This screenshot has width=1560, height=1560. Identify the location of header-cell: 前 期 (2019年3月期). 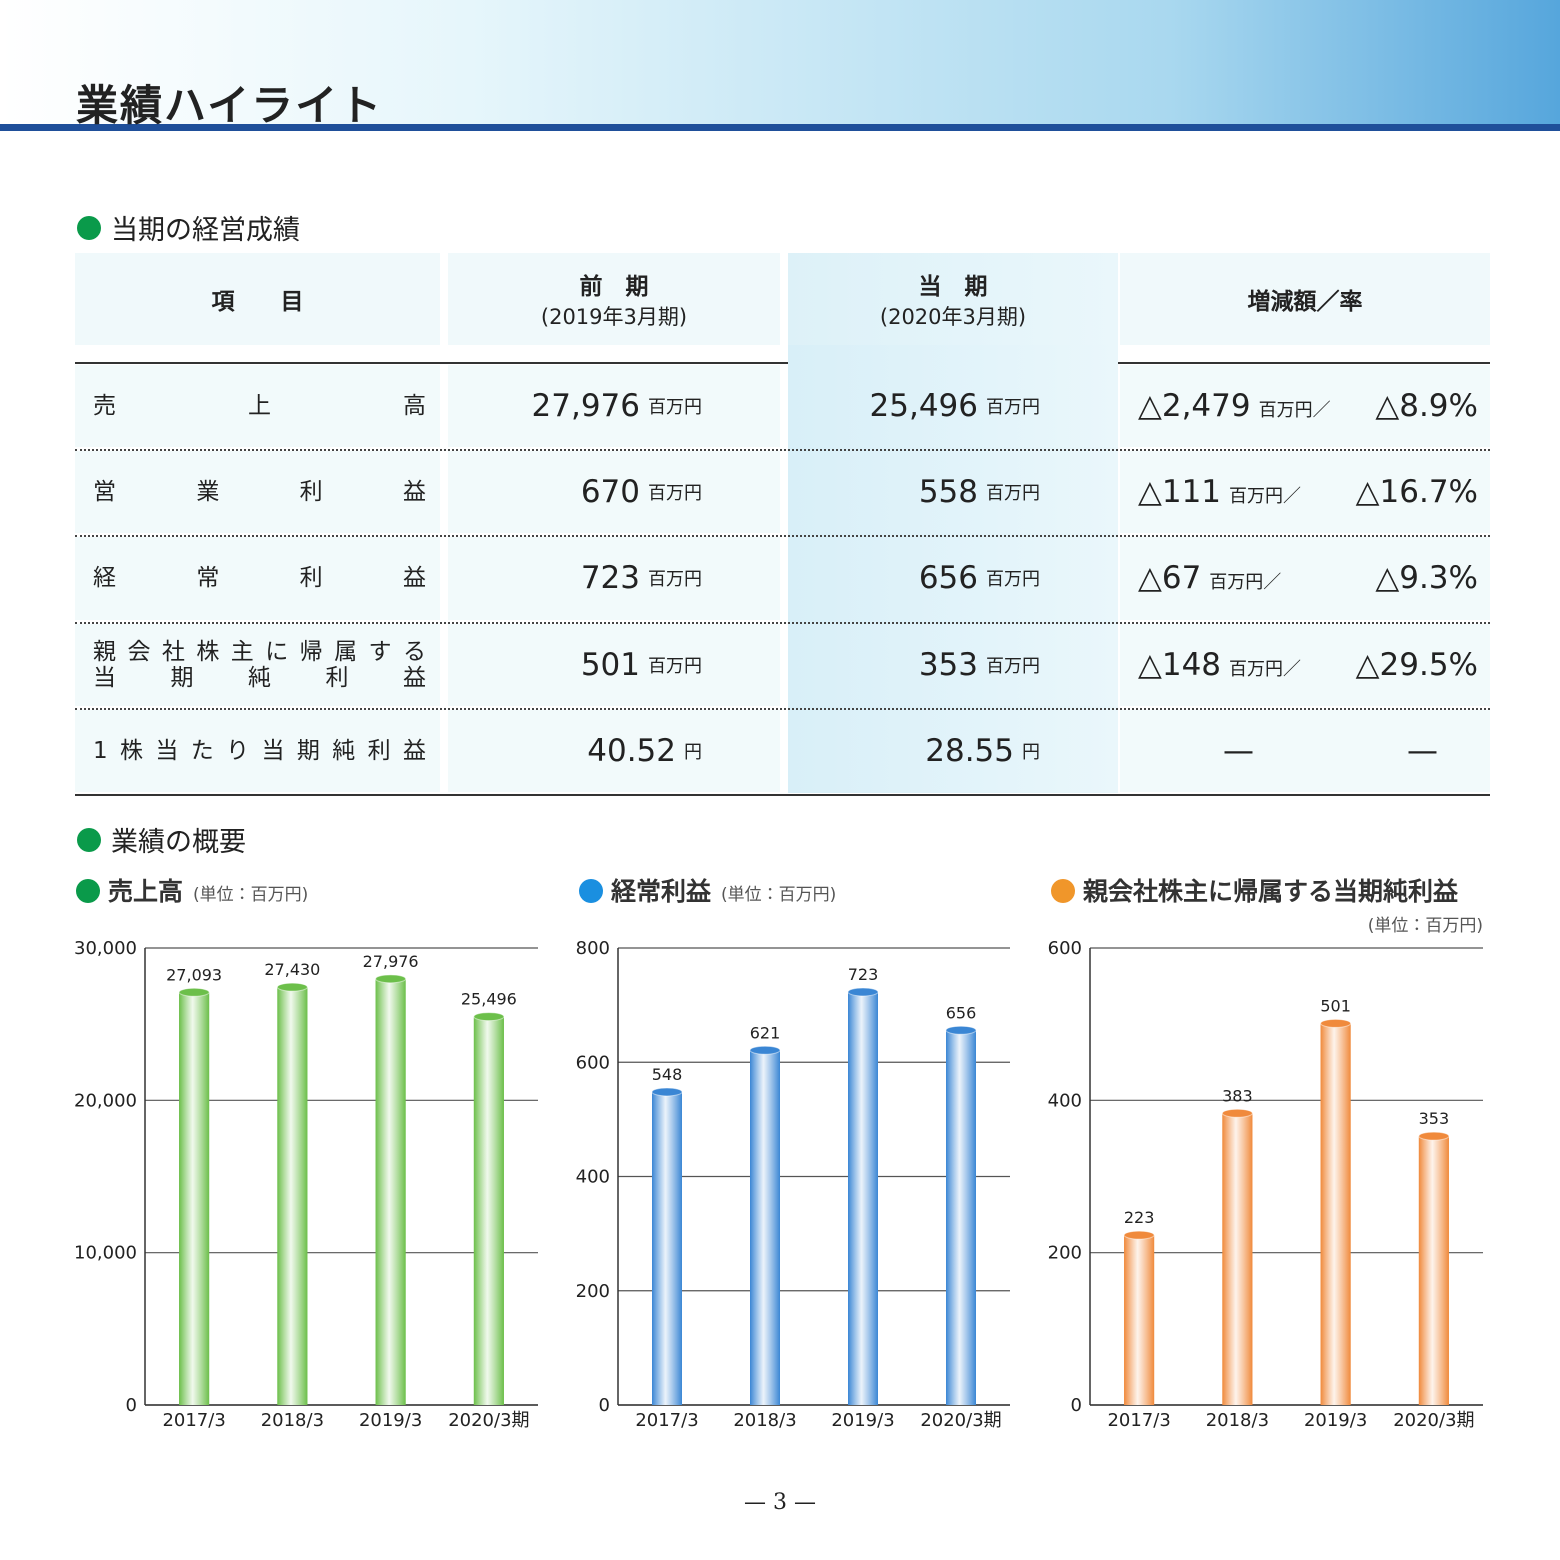
(614, 299).